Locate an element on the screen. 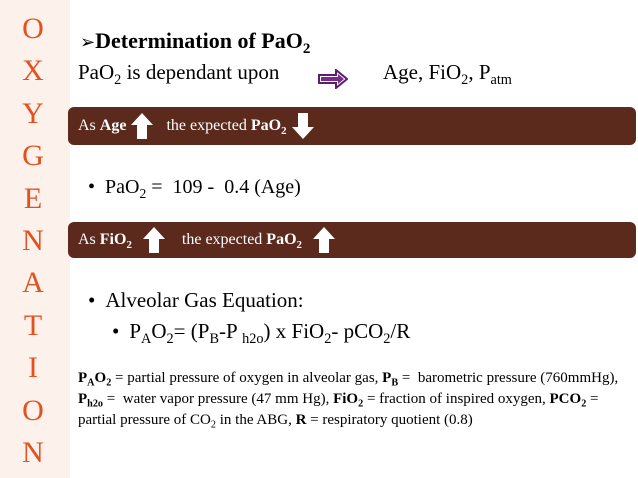 The height and width of the screenshot is (478, 638). sidebar-letter: X is located at coordinates (33, 71).